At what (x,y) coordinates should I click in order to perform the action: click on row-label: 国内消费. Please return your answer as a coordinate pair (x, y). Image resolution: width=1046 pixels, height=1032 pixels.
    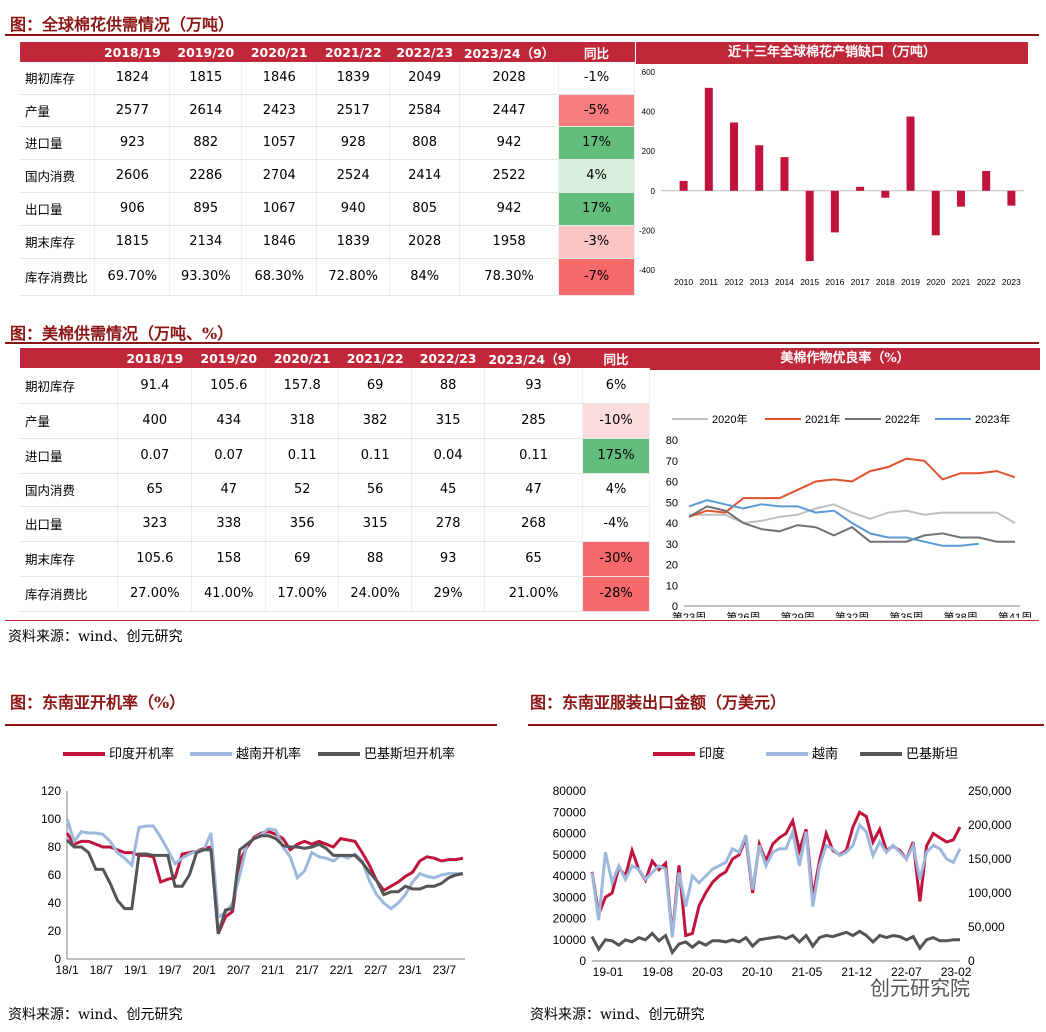
    Looking at the image, I should click on (58, 176).